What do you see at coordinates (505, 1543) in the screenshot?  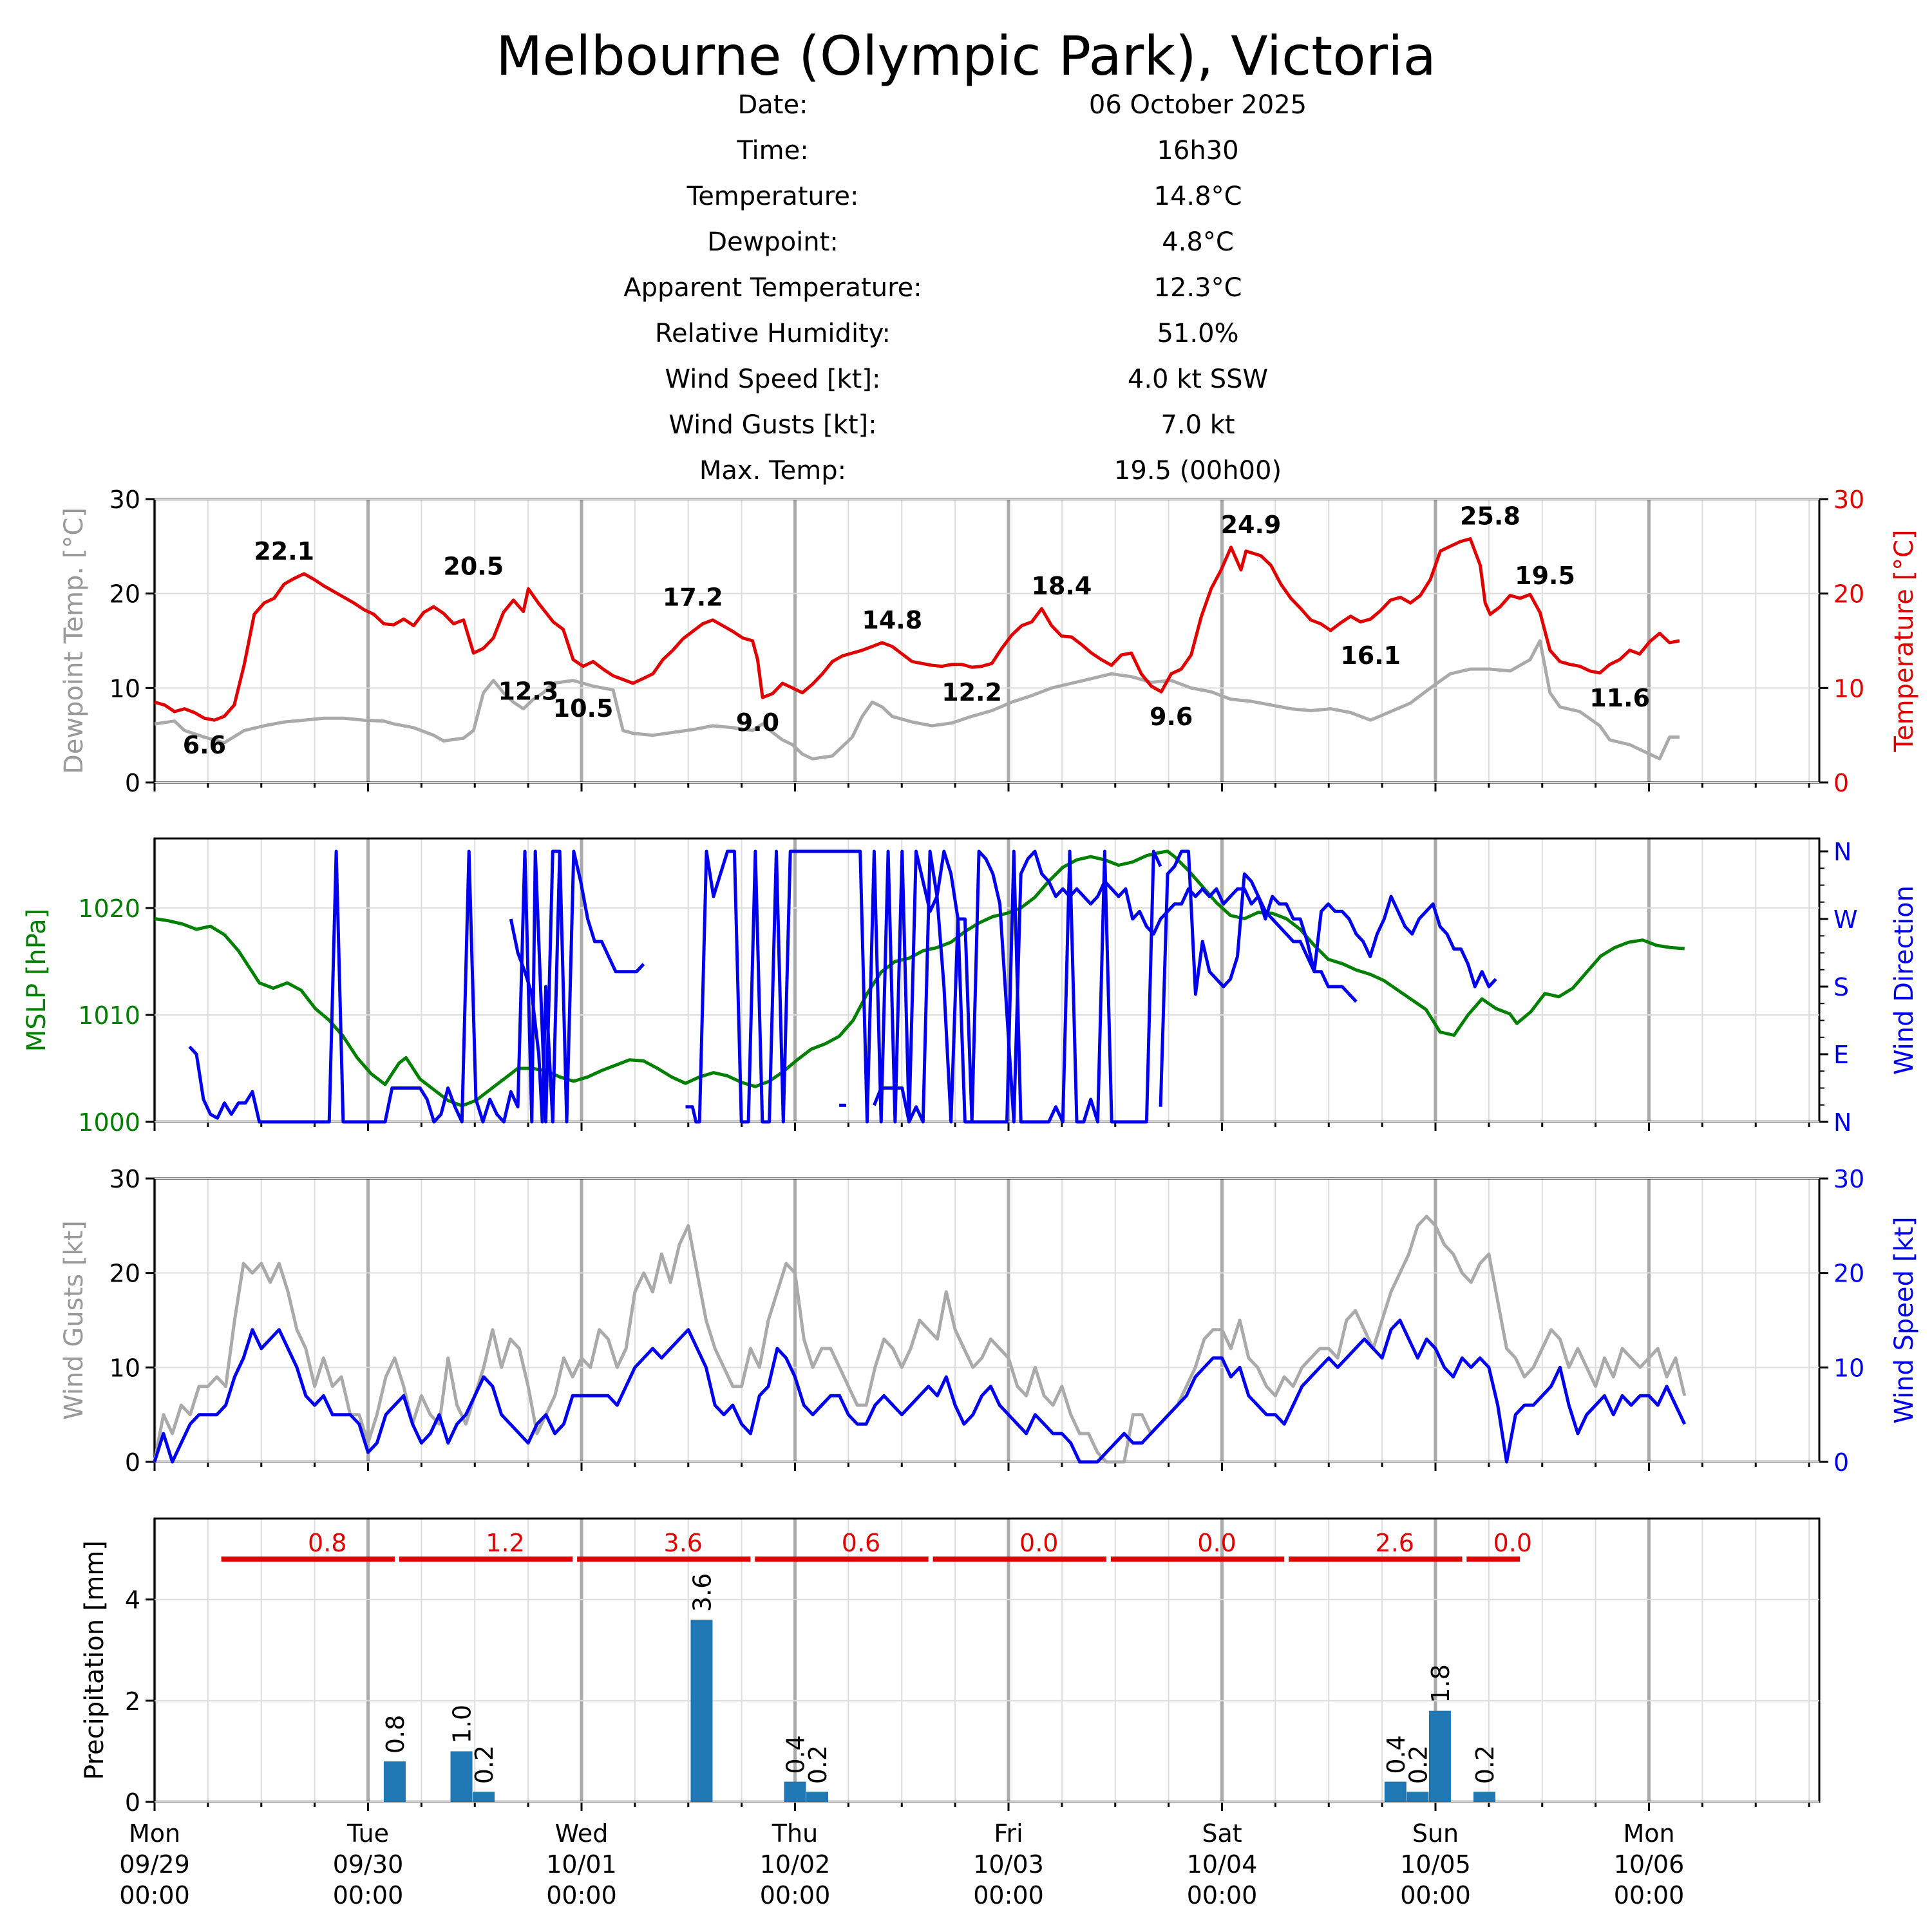 I see `daily-total-label: 1.2` at bounding box center [505, 1543].